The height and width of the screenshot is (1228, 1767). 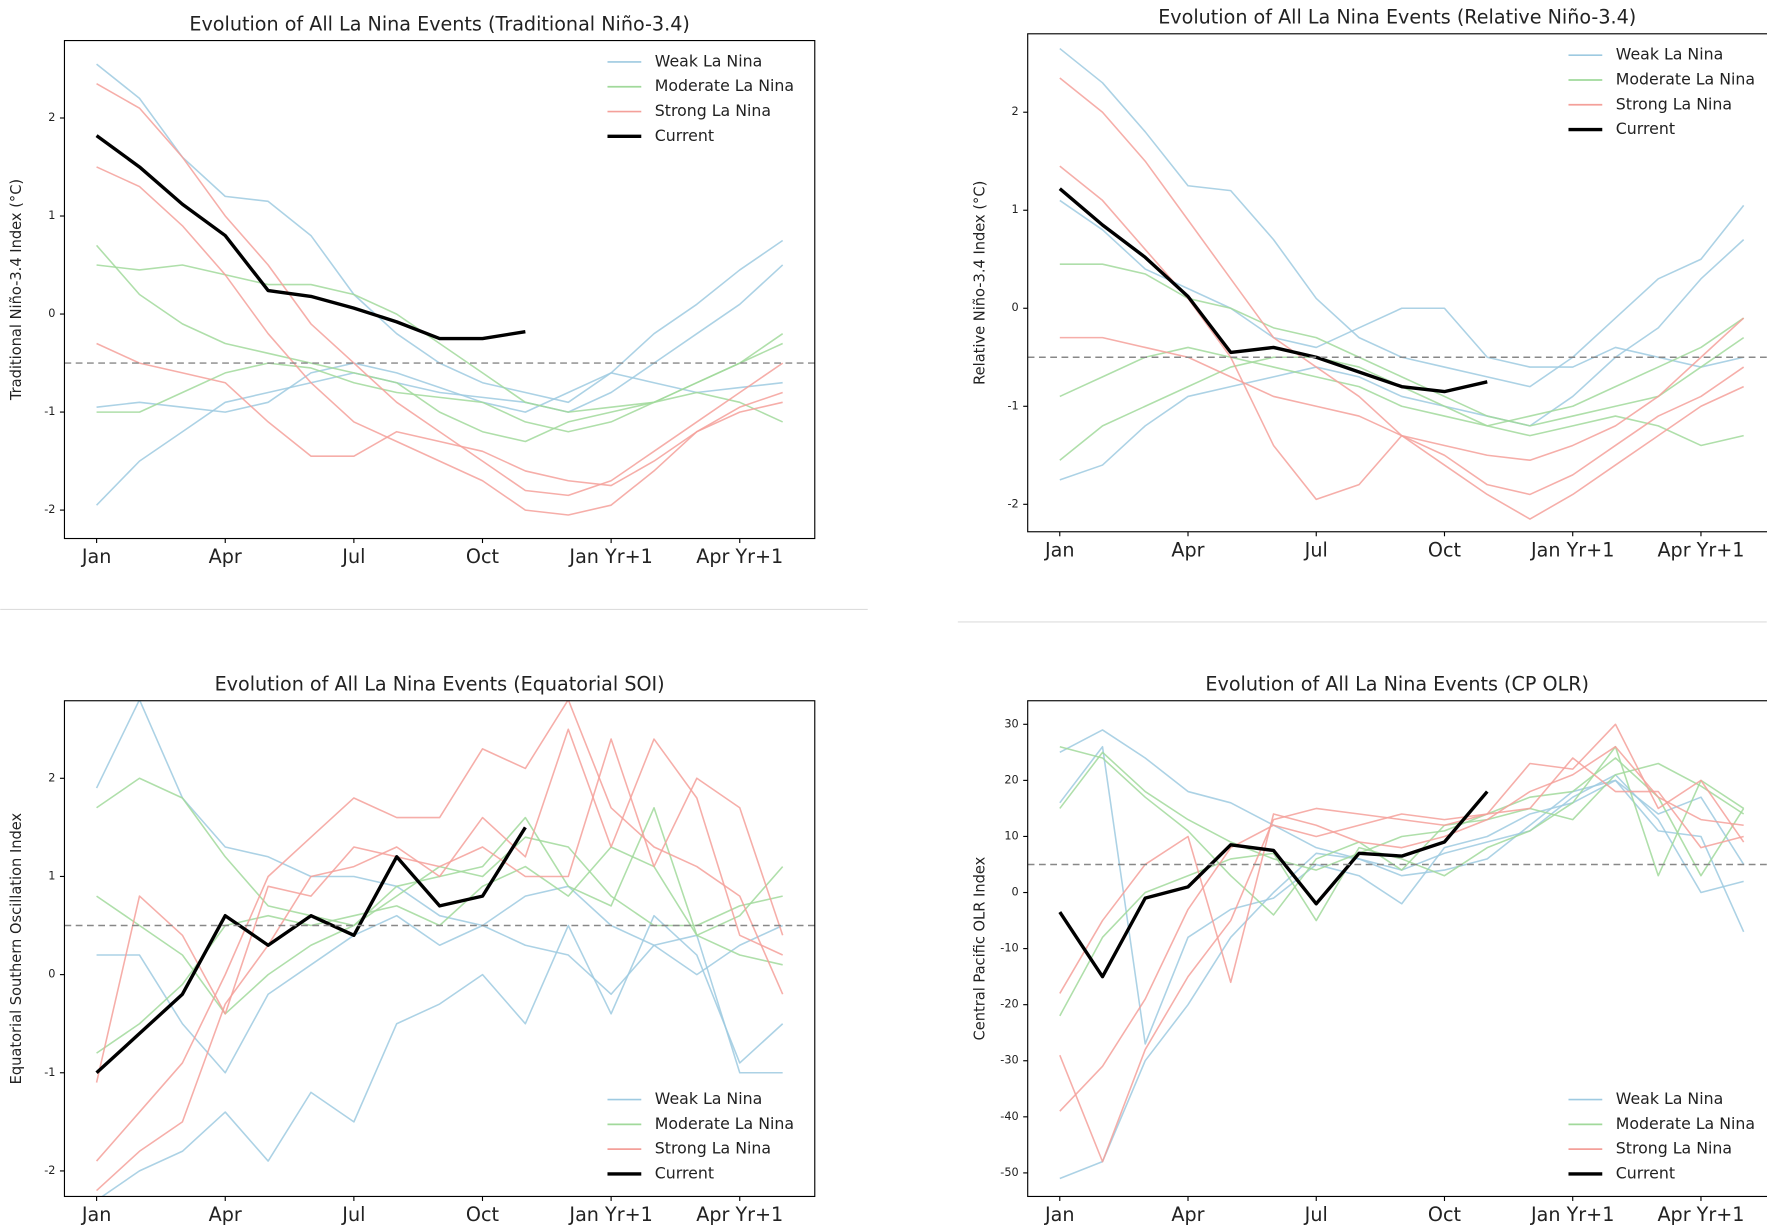 What do you see at coordinates (1009, 948) in the screenshot?
I see `y-tick-label: -10` at bounding box center [1009, 948].